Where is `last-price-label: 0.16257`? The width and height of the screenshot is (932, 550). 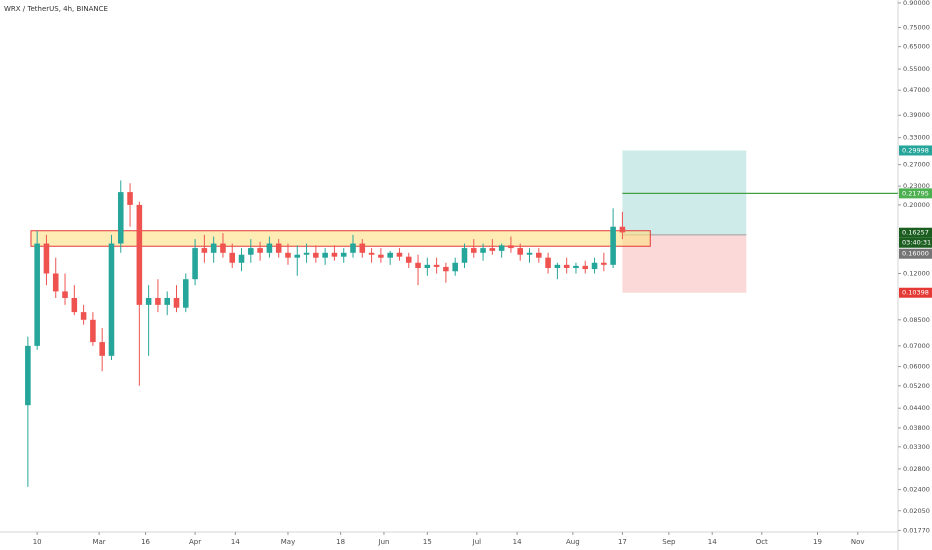
last-price-label: 0.16257 is located at coordinates (915, 233).